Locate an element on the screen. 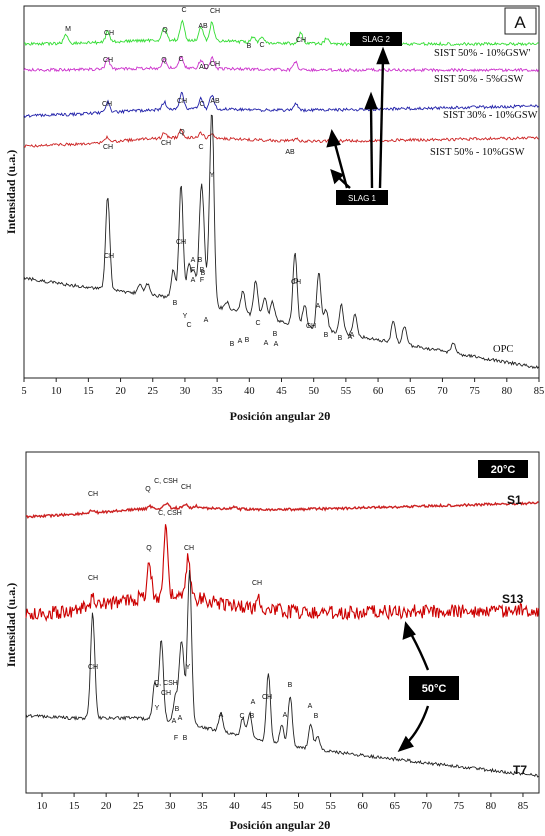 The image size is (545, 836). chart-a-slag2-label: SLAG 2 is located at coordinates (376, 39).